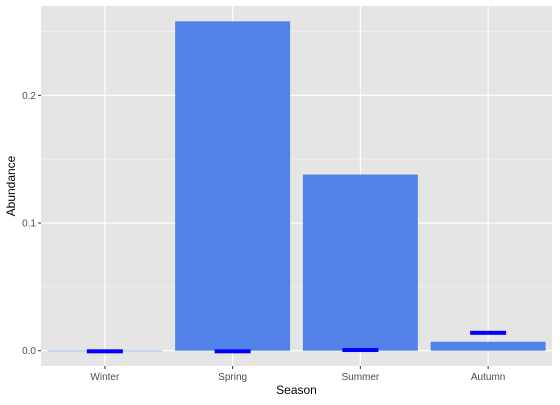  What do you see at coordinates (29, 96) in the screenshot?
I see `y-tick-label: 0.2` at bounding box center [29, 96].